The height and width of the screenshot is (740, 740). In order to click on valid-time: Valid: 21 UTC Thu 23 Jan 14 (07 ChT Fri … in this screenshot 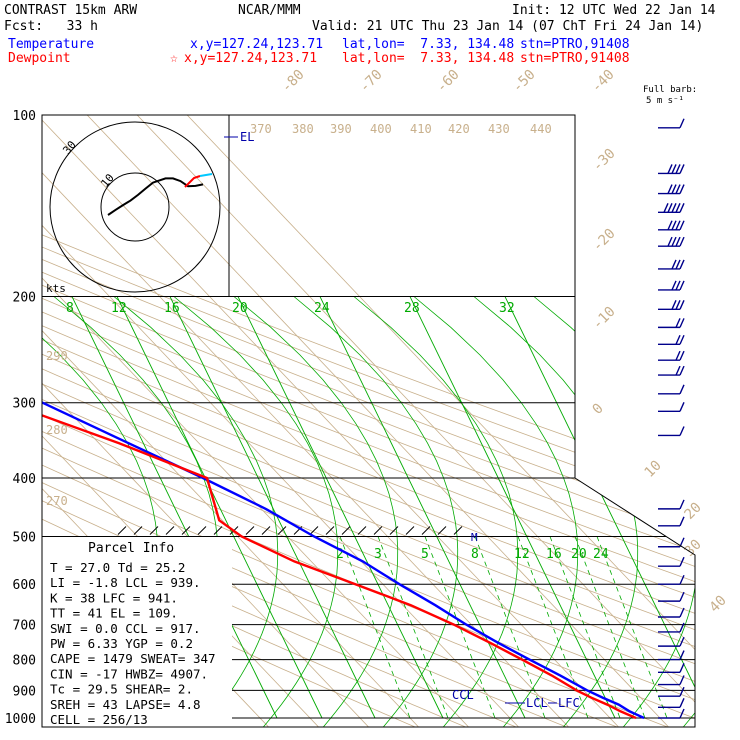, I will do `click(507, 26)`.